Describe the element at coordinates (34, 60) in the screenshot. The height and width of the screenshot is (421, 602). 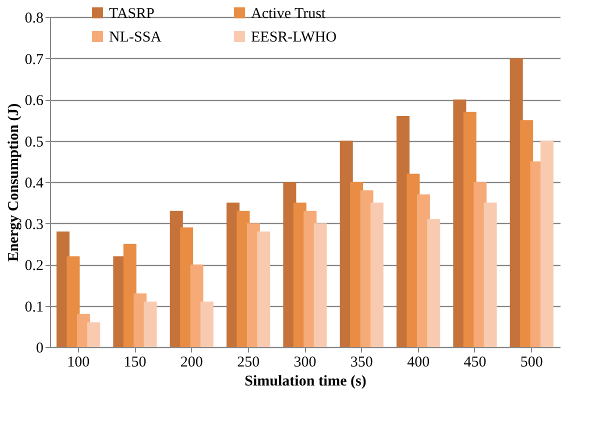
I see `y-tick-label: 0.7` at that location.